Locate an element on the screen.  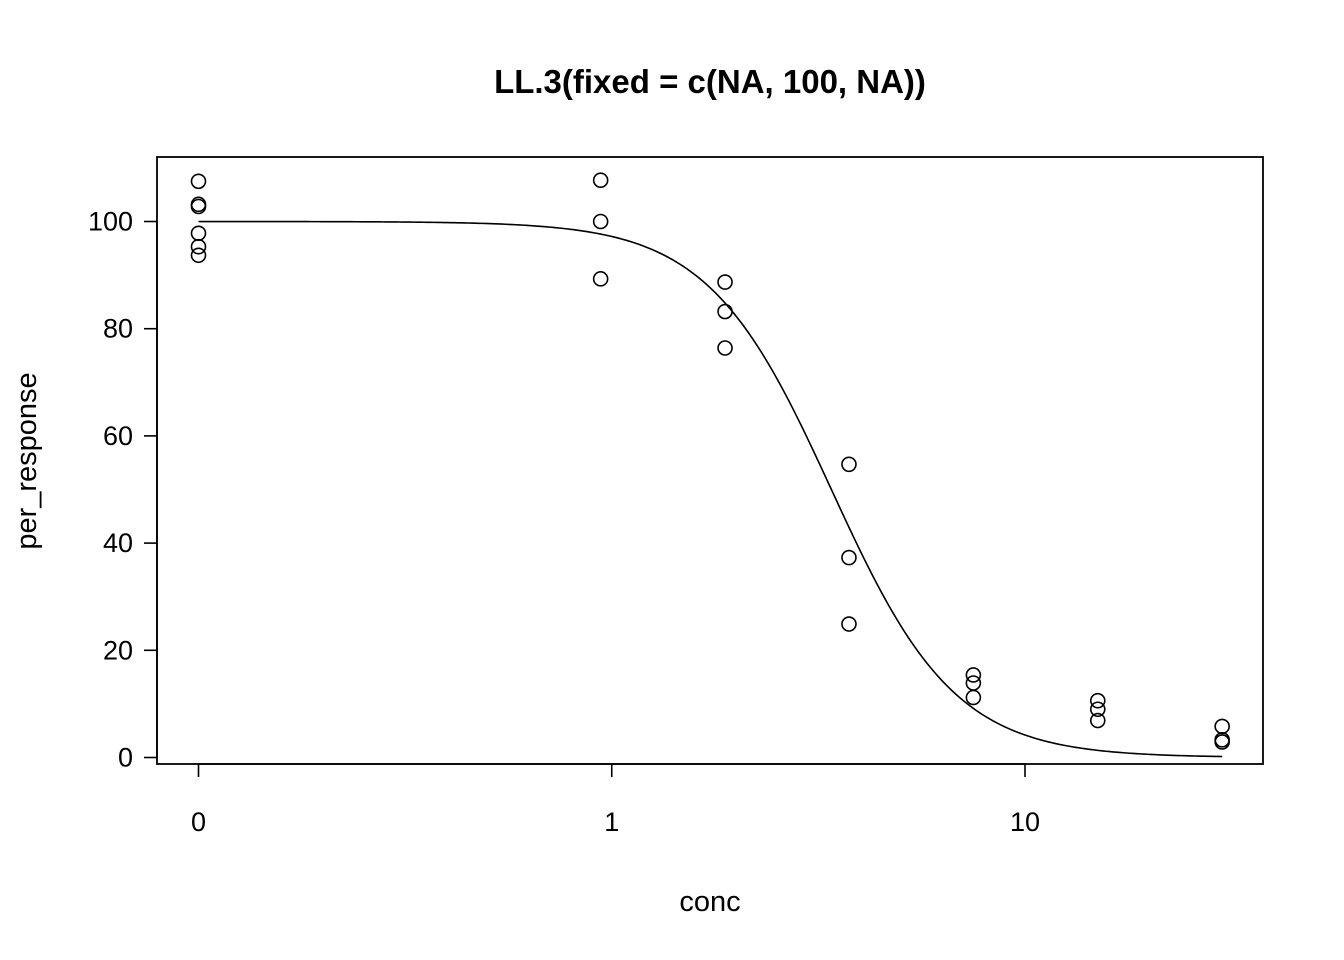
y-axis: 0 20 40 60 80 100 is located at coordinates (123, 490).